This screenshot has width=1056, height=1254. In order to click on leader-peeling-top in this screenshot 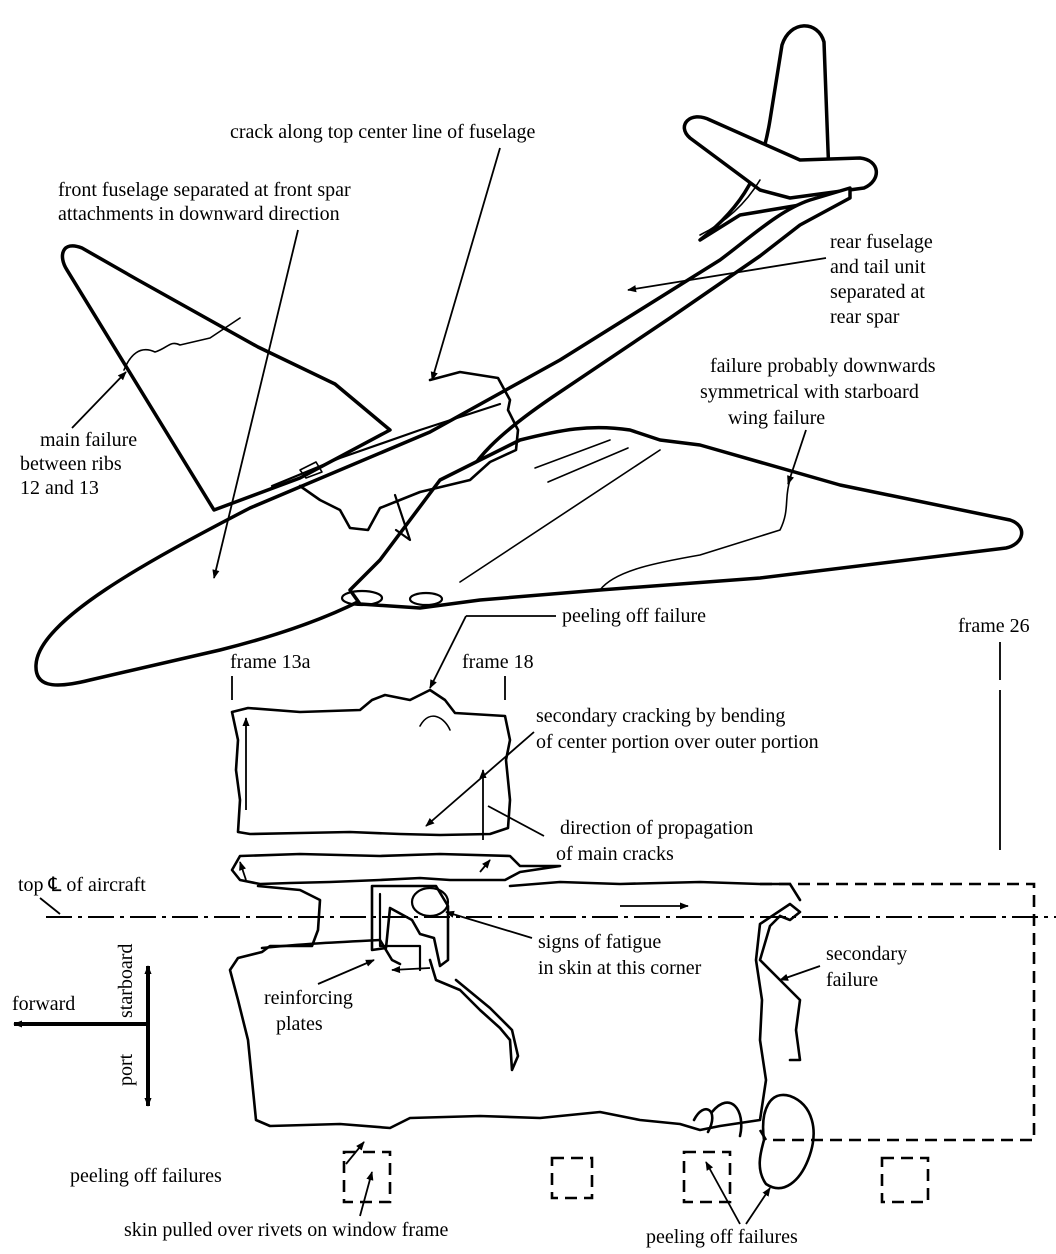, I will do `click(448, 652)`.